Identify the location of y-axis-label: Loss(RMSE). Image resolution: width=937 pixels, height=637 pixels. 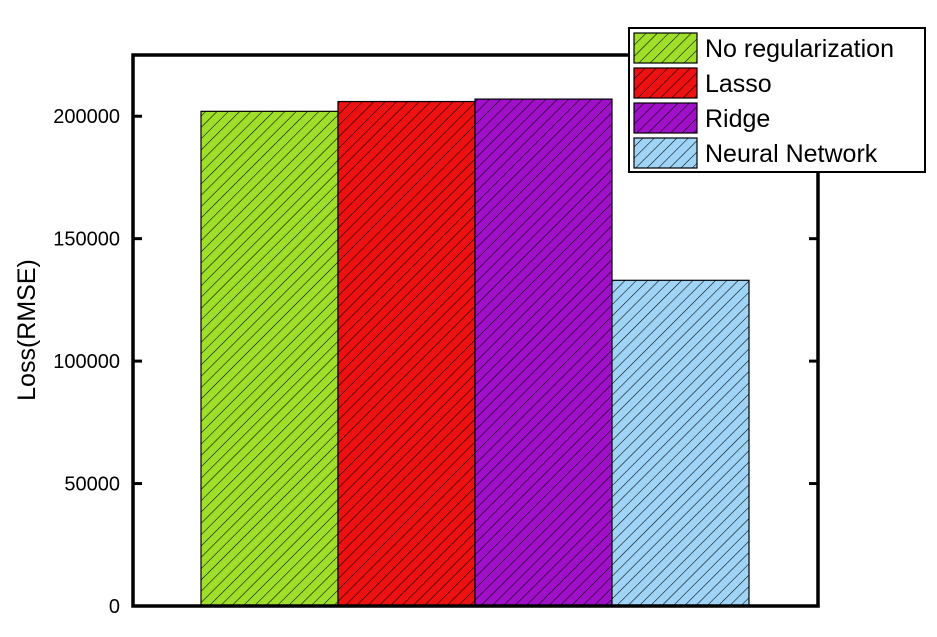
(27, 330).